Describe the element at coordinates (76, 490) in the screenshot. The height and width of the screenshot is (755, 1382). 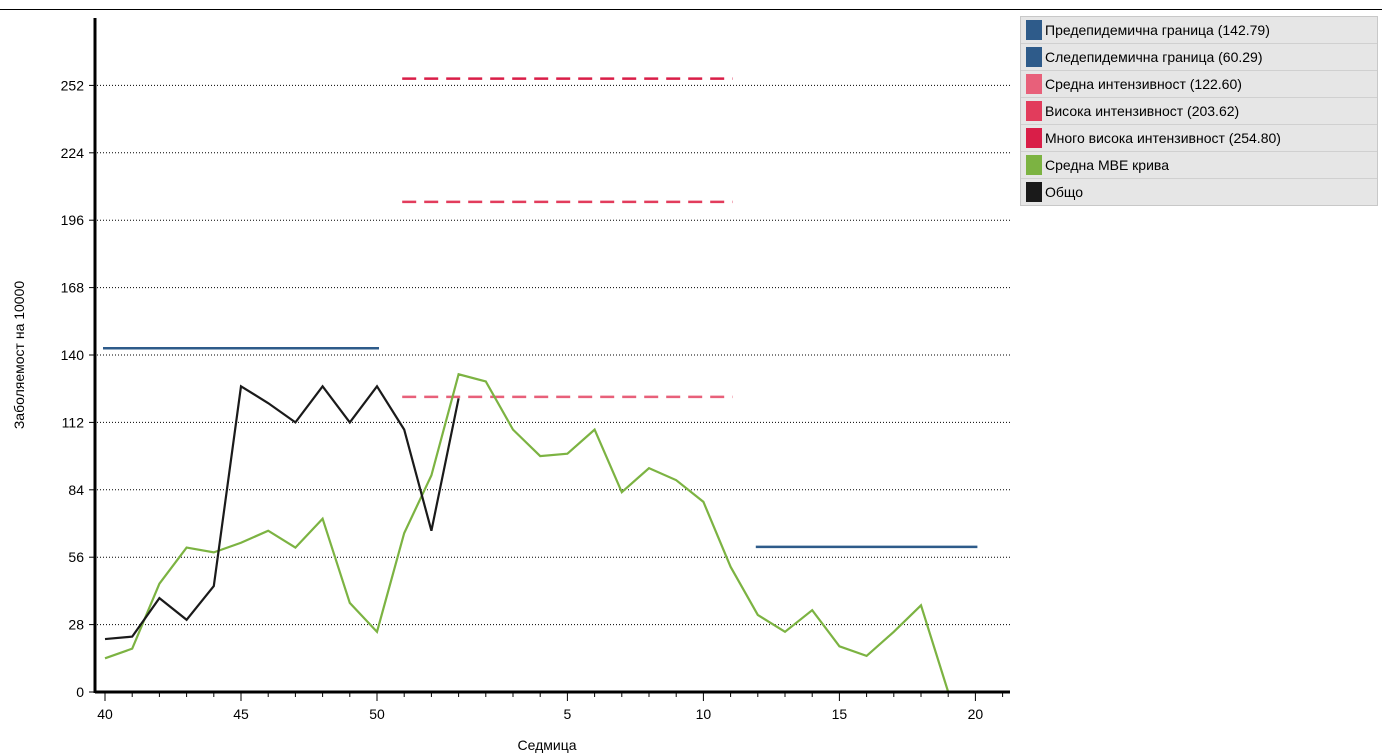
I see `y-tick-label-3: 84` at that location.